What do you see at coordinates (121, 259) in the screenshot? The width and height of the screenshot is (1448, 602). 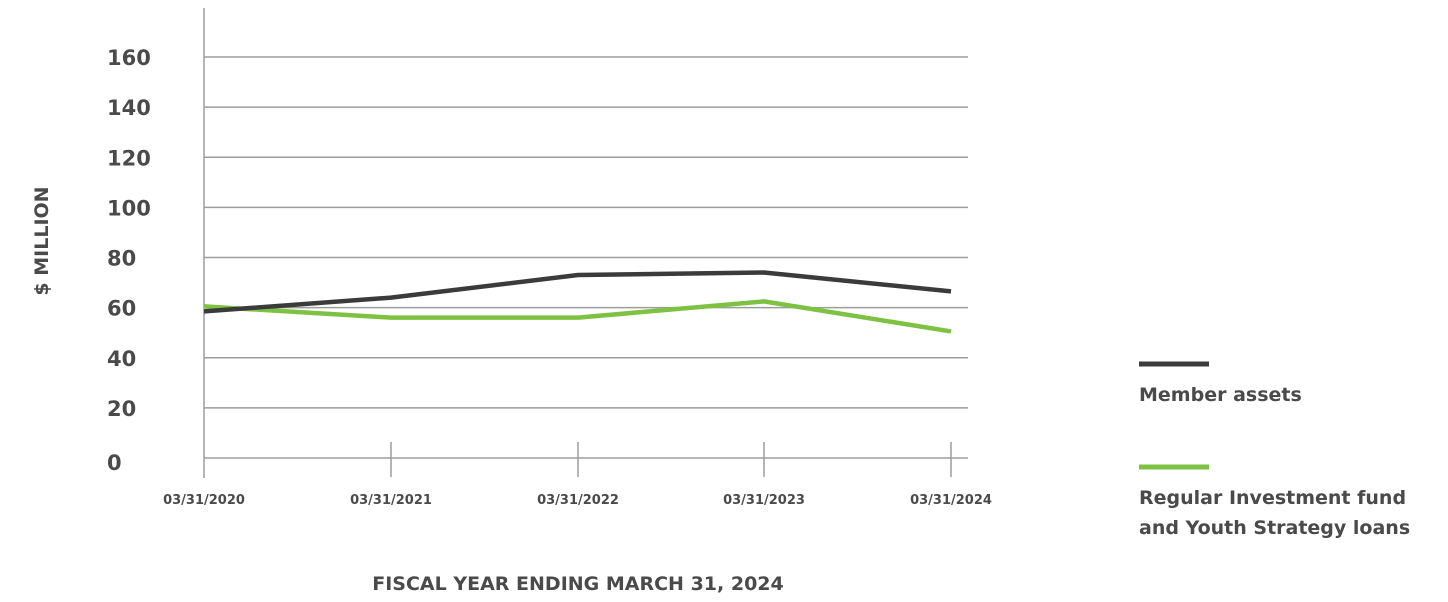 I see `y-tick-label: 80` at bounding box center [121, 259].